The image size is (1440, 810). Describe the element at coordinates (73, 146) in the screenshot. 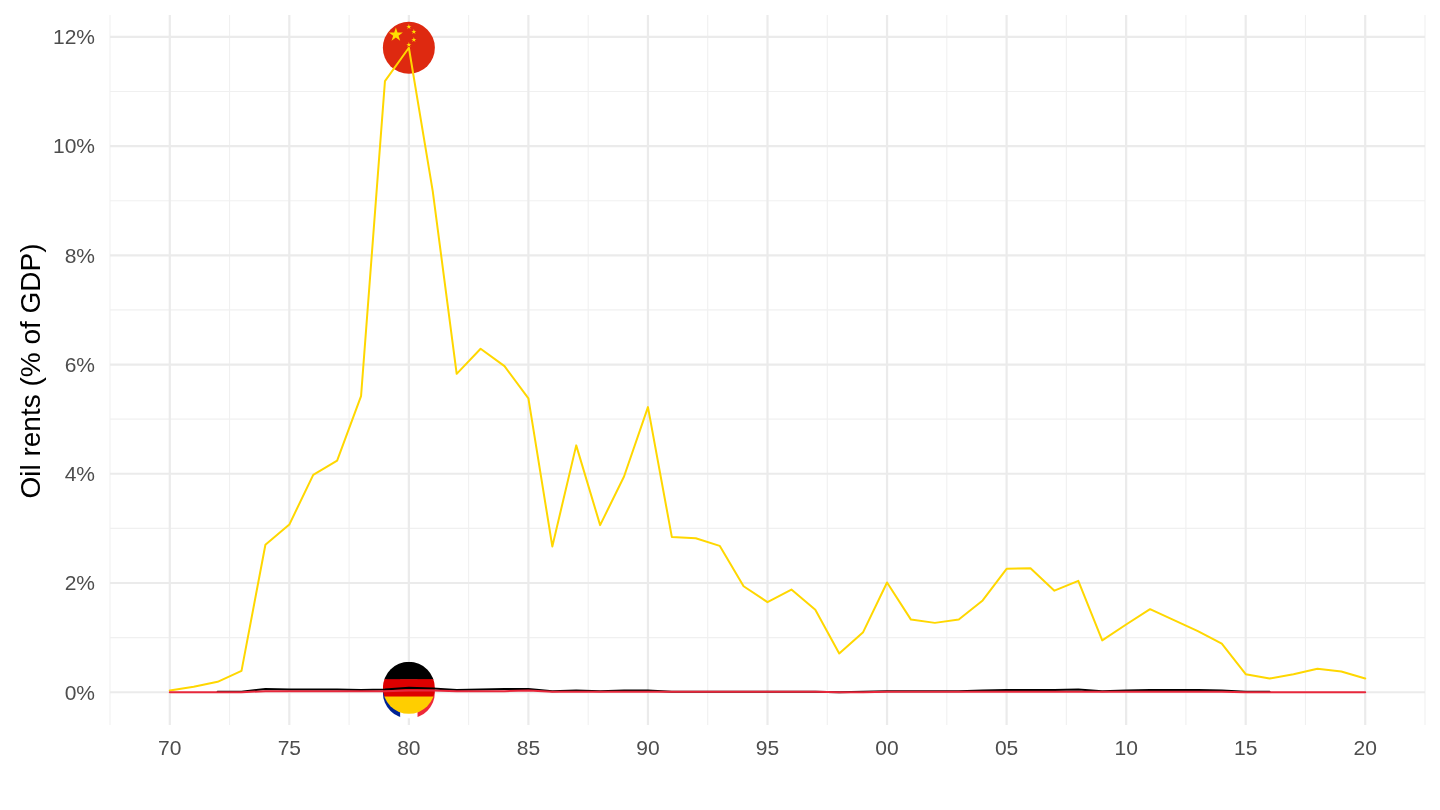

I see `y-tick-label: 10%` at that location.